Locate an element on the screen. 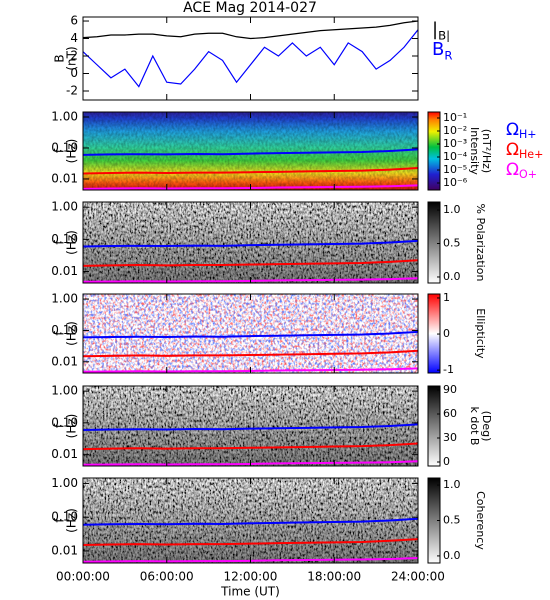  x-tick-label: 18:00:00 is located at coordinates (334, 577).